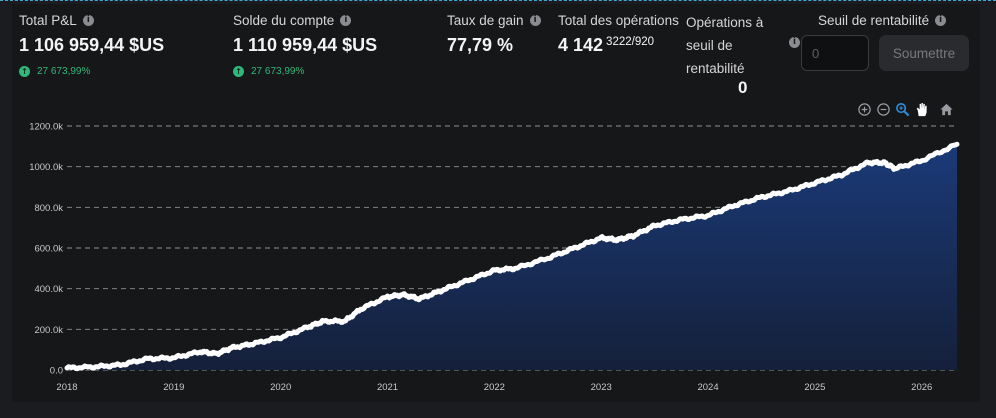  What do you see at coordinates (921, 109) in the screenshot?
I see `pan-hand-icon` at bounding box center [921, 109].